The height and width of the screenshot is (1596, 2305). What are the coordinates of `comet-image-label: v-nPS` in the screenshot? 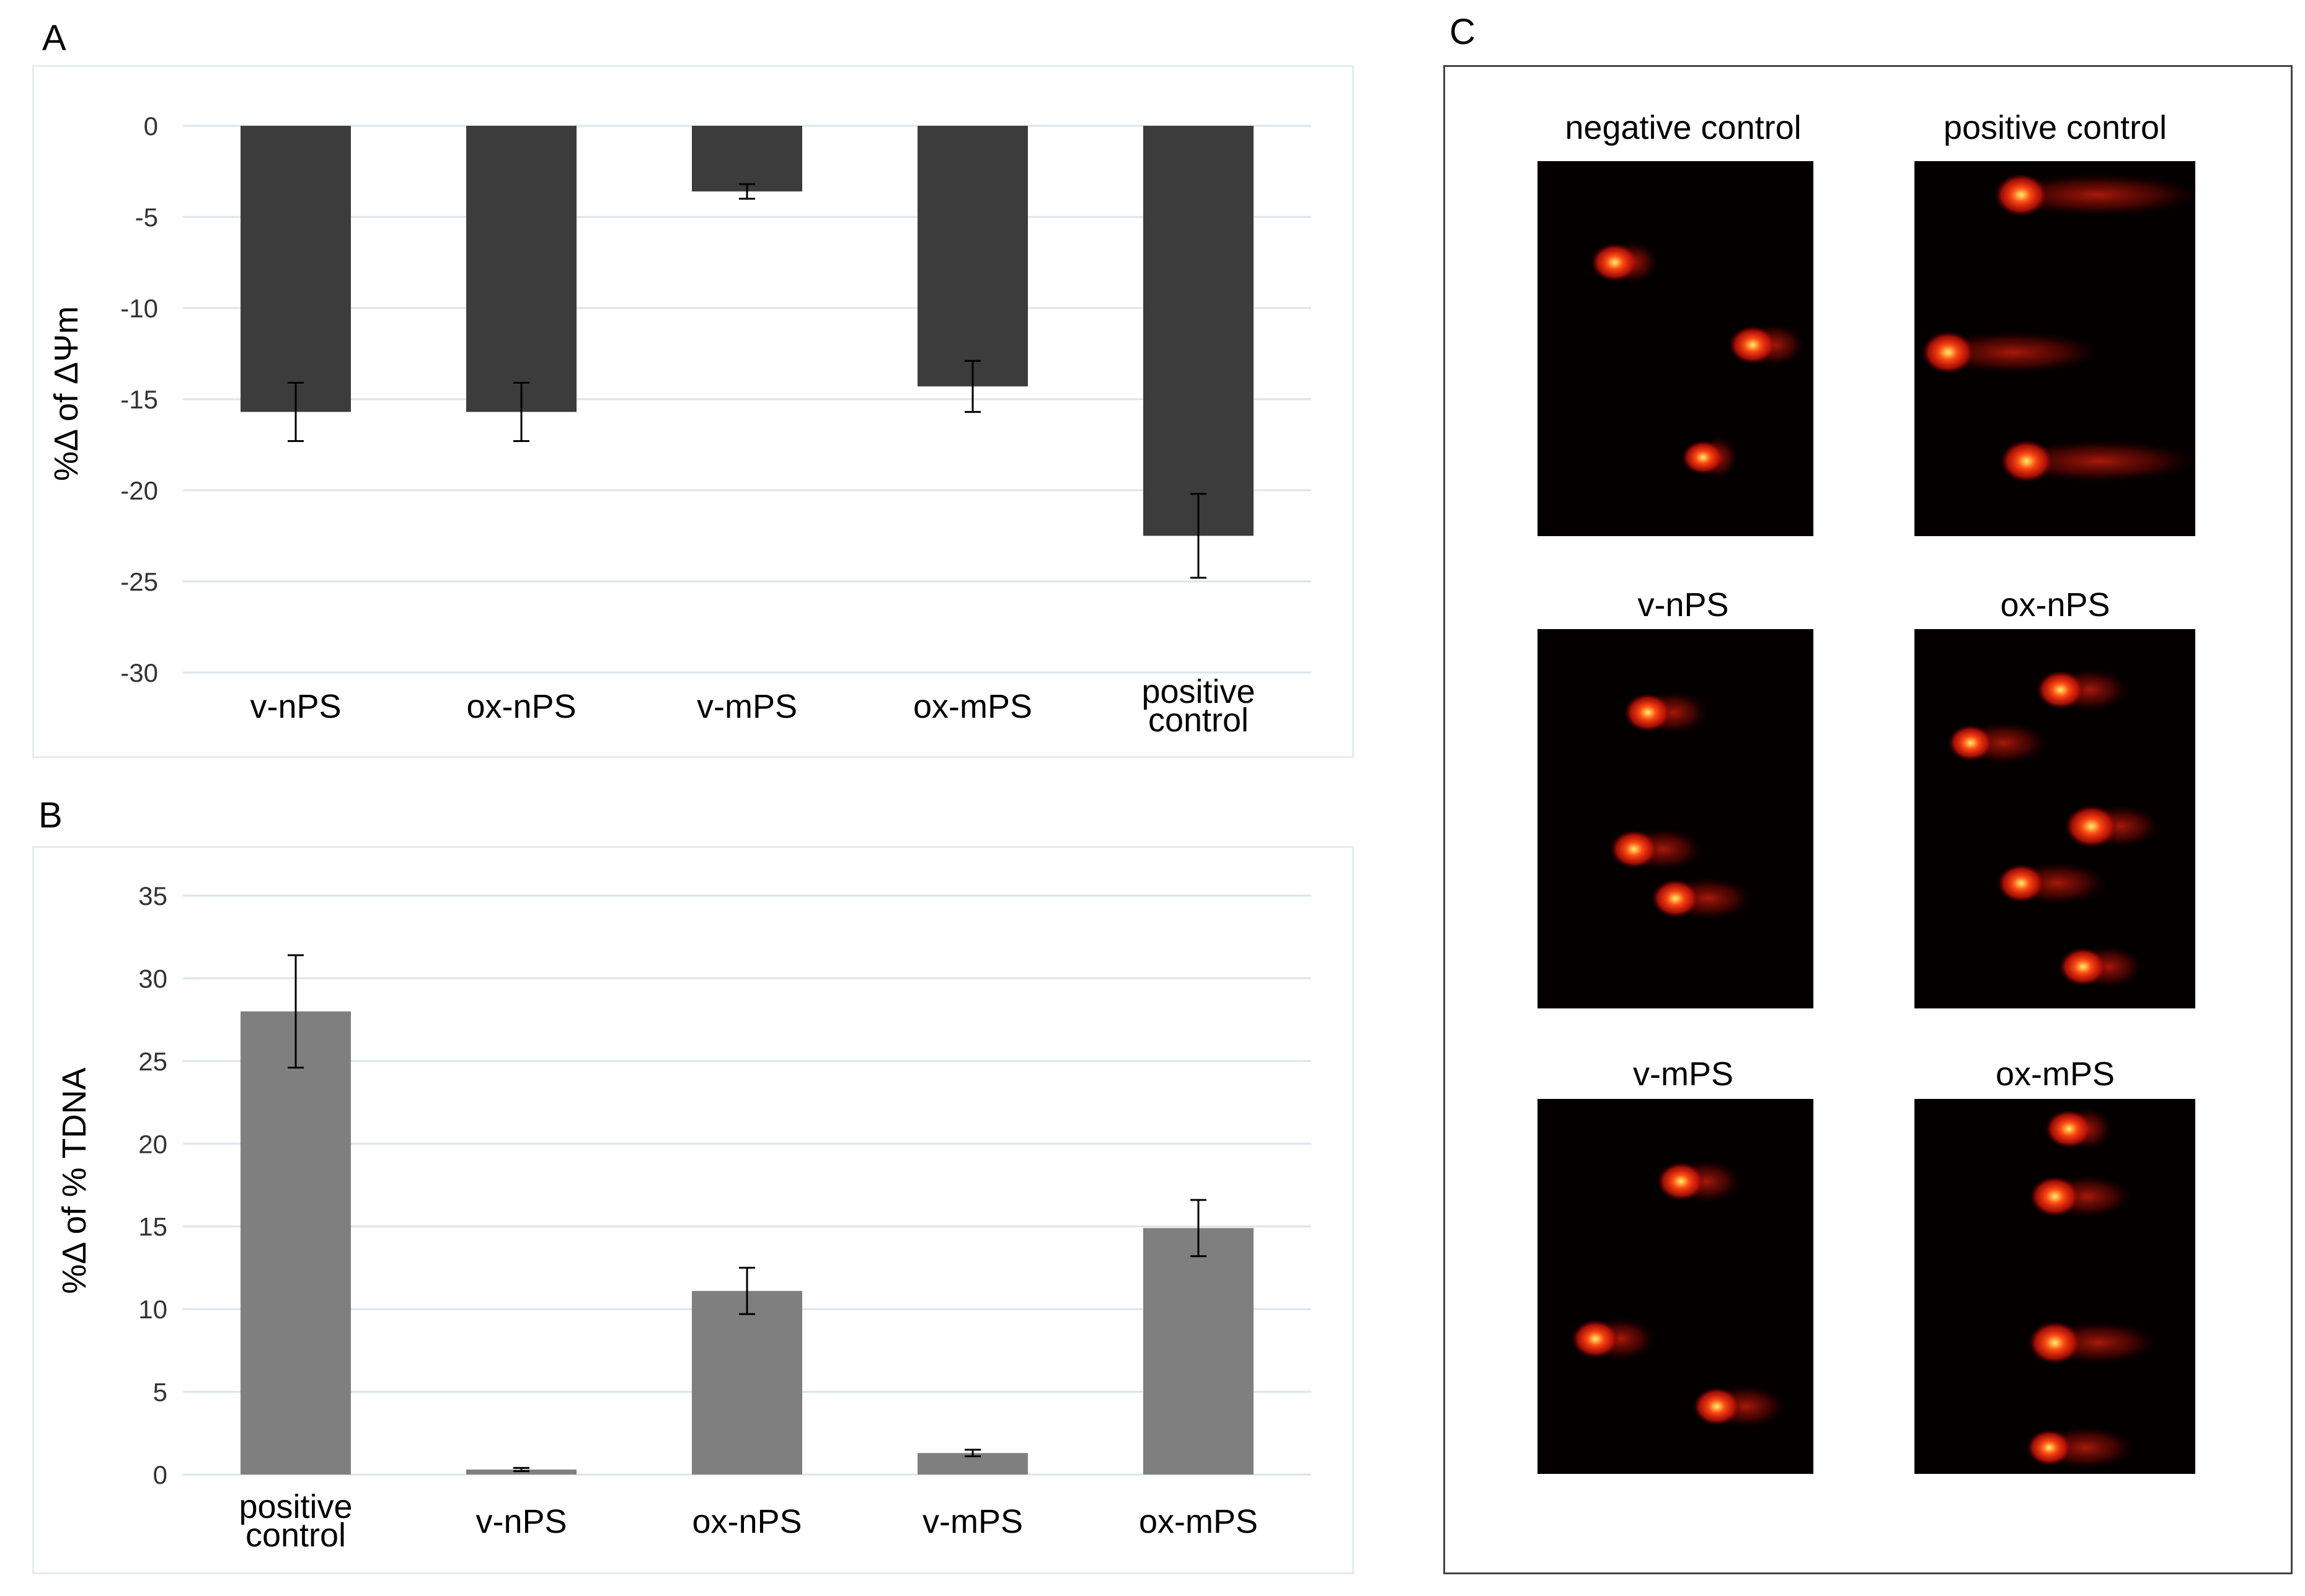 It's located at (1683, 605).